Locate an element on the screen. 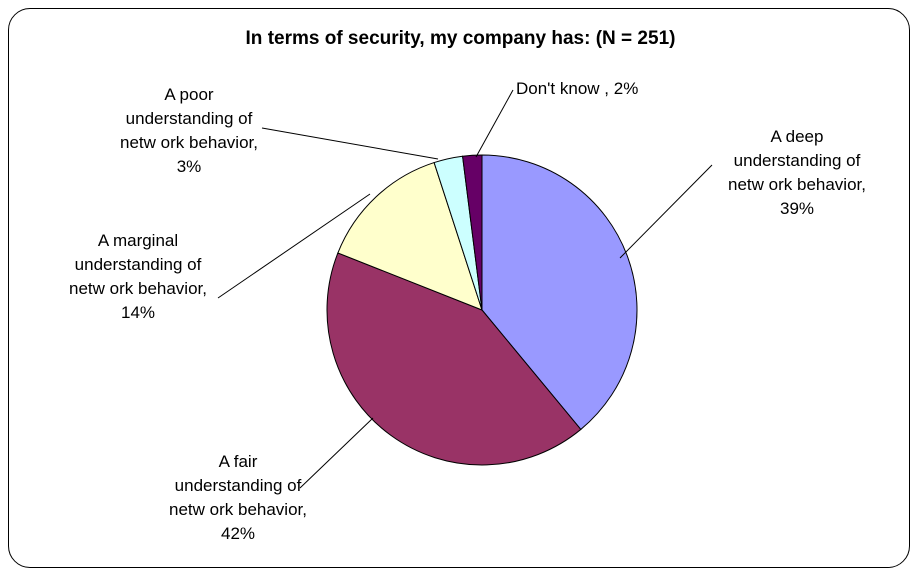 Image resolution: width=921 pixels, height=568 pixels. slice-label-5: Don't know , 2% is located at coordinates (577, 88).